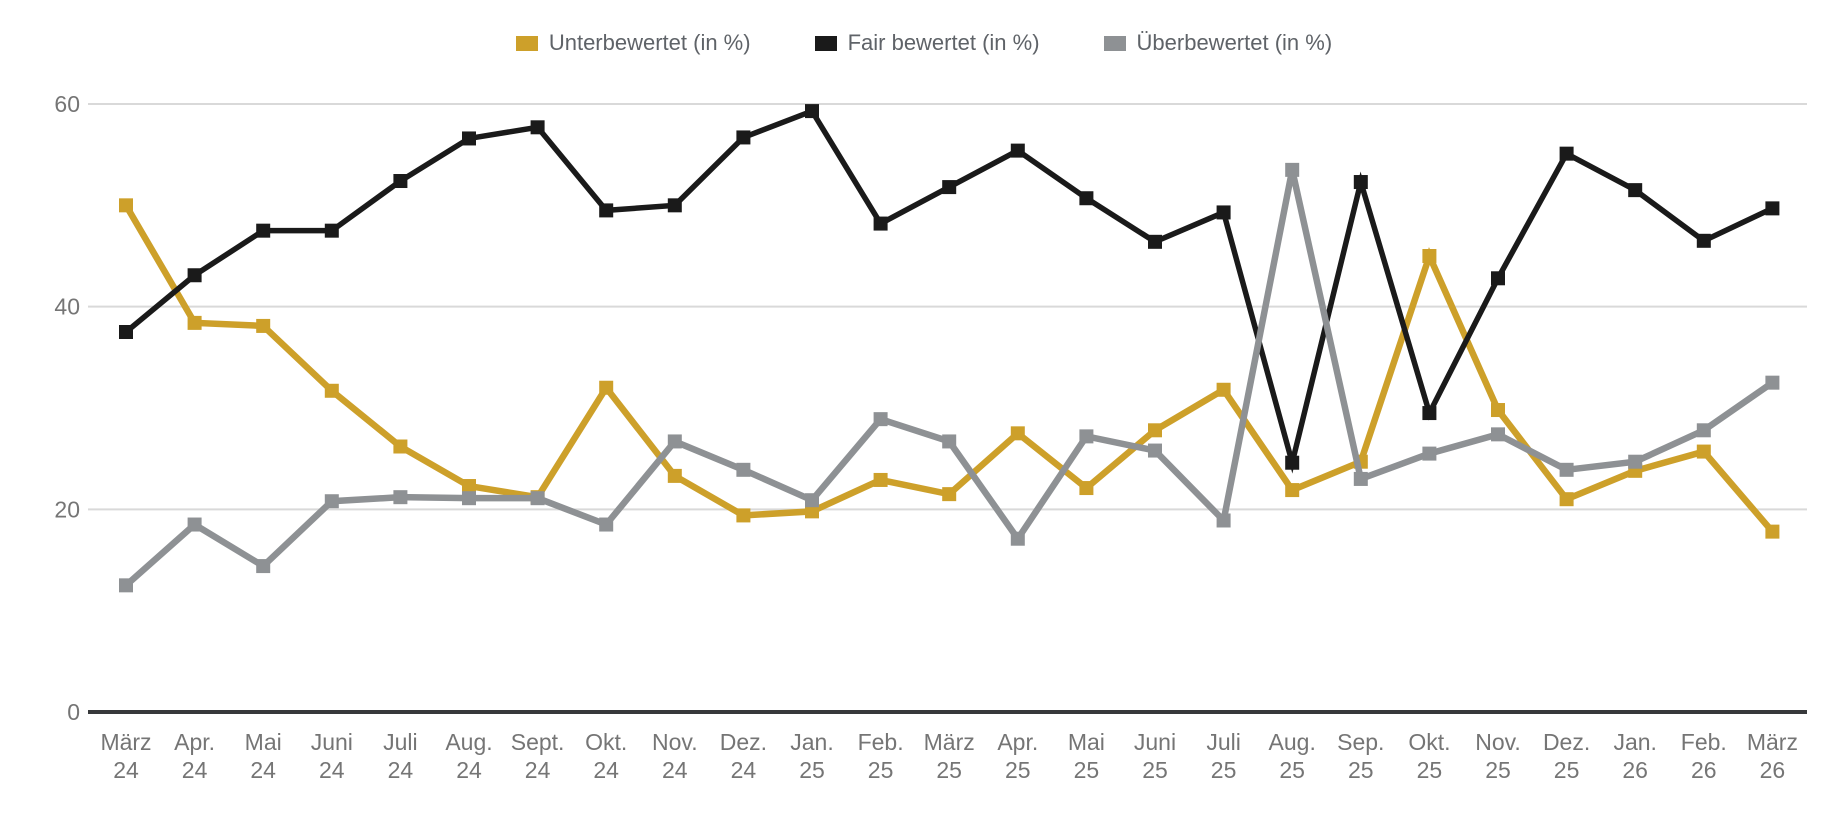  What do you see at coordinates (606, 756) in the screenshot?
I see `x-tick-label: Okt. 24` at bounding box center [606, 756].